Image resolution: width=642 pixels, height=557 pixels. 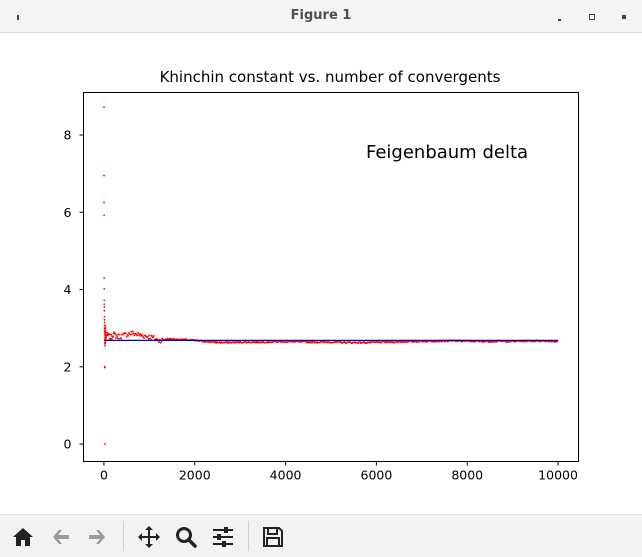 I want to click on configure-button, so click(x=223, y=537).